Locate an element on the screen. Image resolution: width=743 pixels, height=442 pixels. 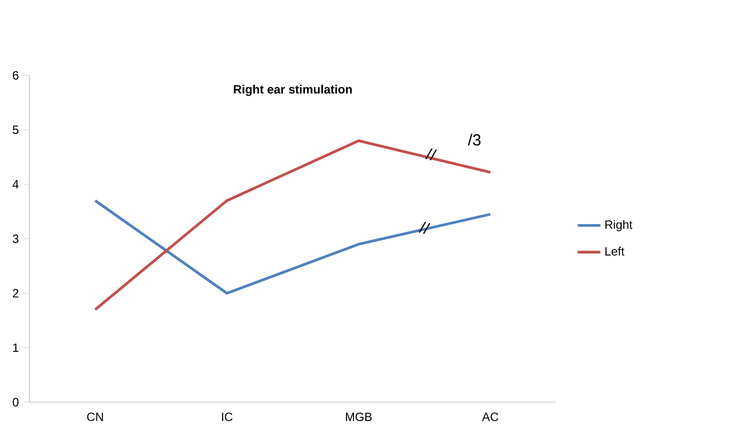
x-tick-label: CN is located at coordinates (95, 416).